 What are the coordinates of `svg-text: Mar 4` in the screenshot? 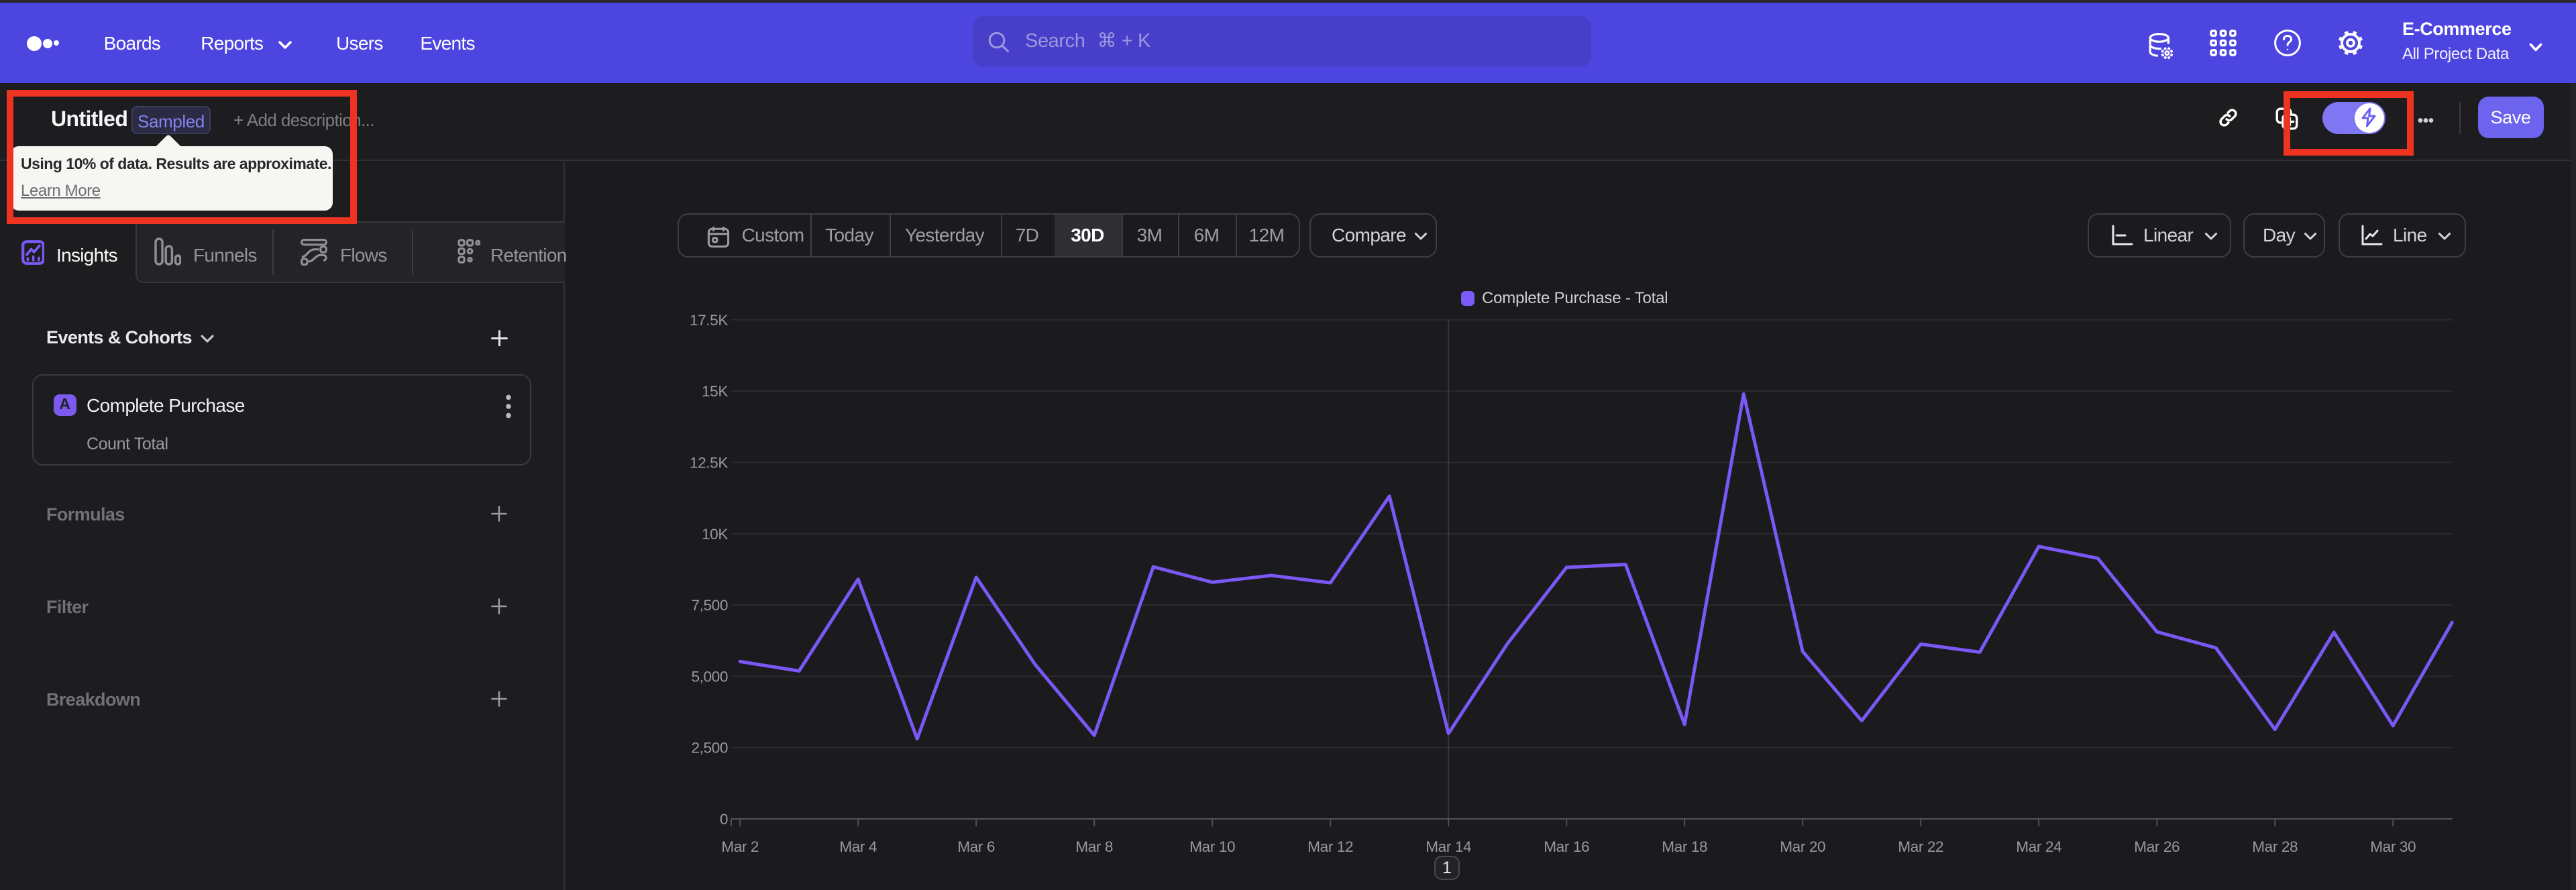 It's located at (857, 846).